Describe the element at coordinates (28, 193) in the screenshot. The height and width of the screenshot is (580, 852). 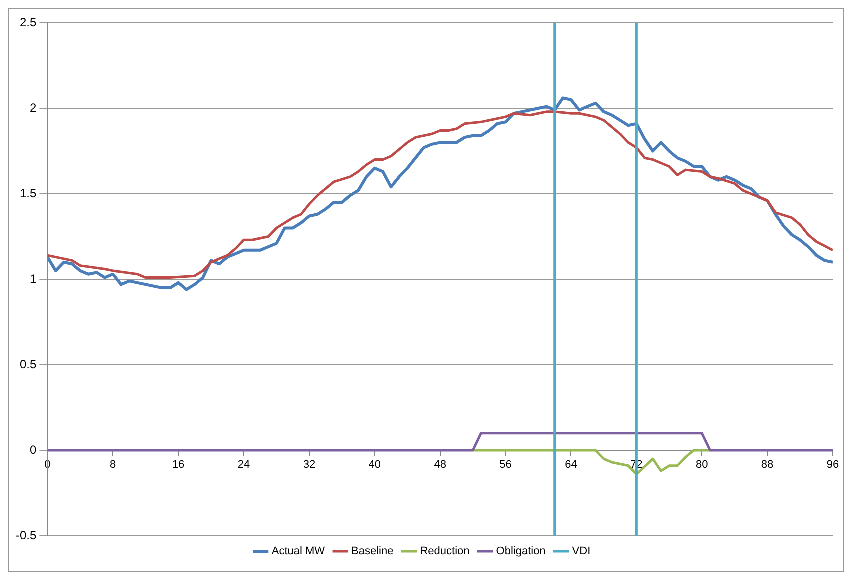
I see `y-tick-label: 1.5` at that location.